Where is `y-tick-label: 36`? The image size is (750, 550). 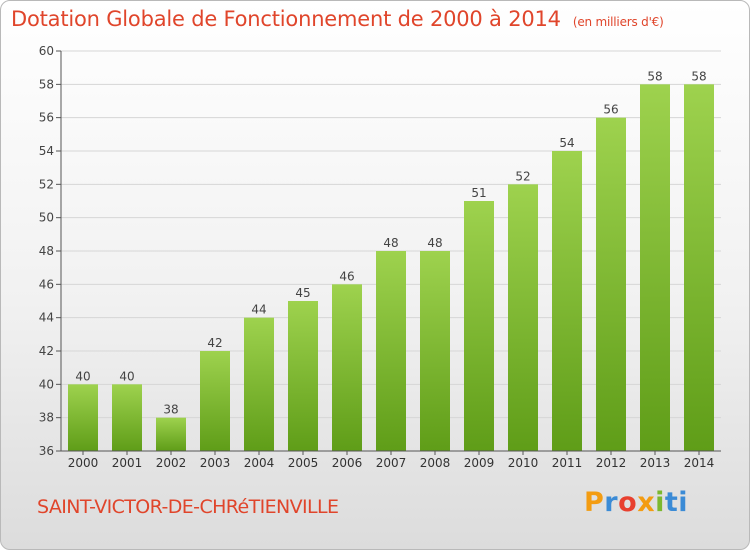
y-tick-label: 36 is located at coordinates (46, 451).